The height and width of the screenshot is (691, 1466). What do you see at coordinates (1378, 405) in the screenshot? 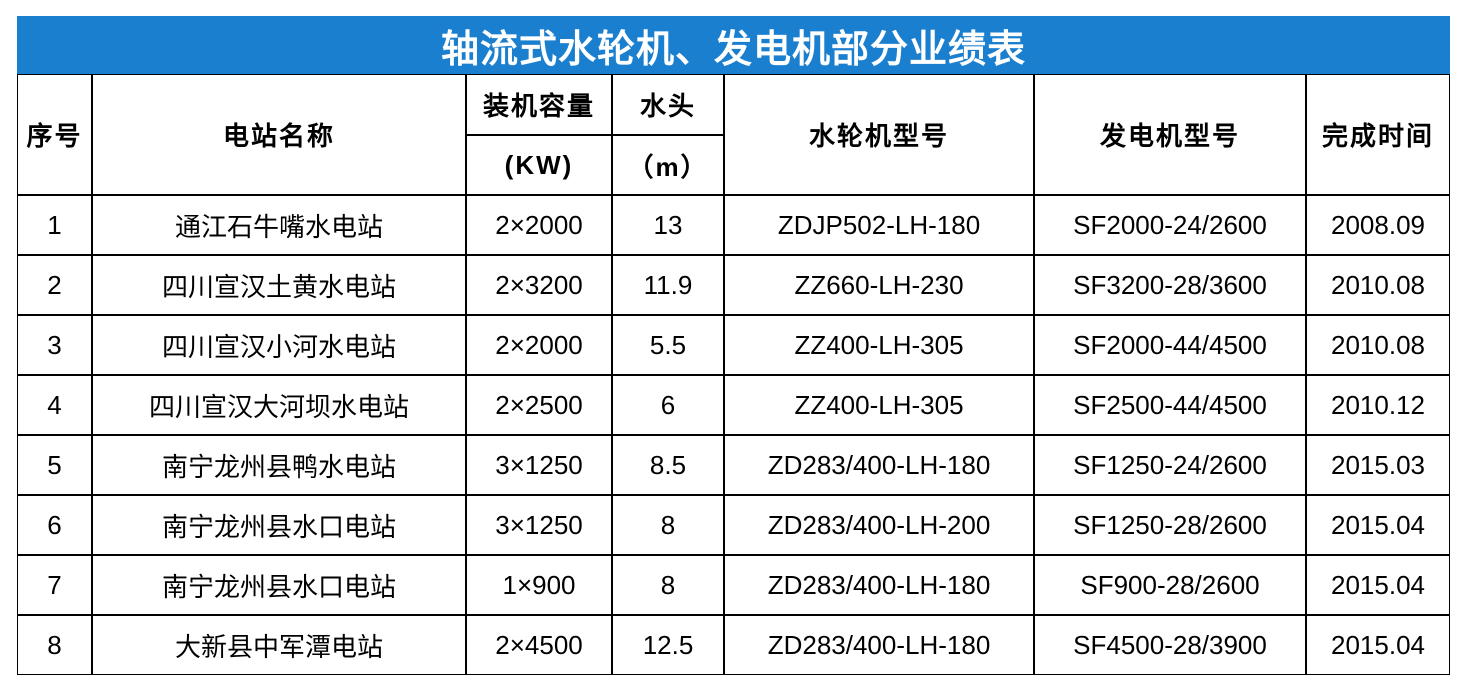
I see `table-cell: 2010.12` at bounding box center [1378, 405].